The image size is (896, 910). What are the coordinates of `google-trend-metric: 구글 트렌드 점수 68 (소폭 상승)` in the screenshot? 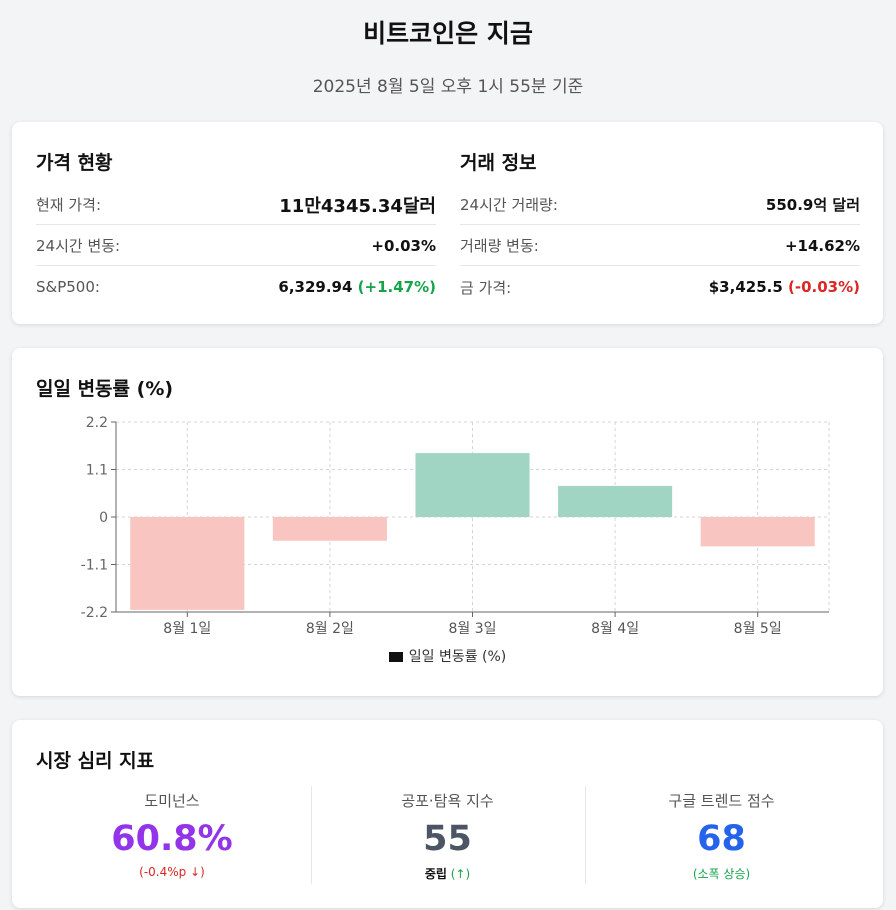 It's located at (721, 835).